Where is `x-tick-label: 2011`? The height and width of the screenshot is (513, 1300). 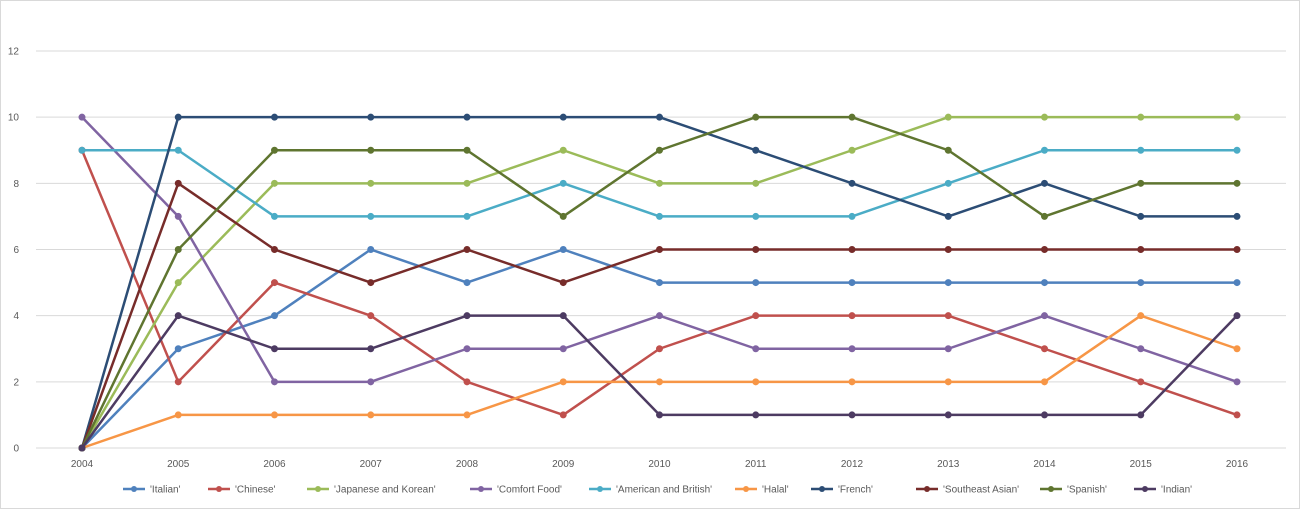 x-tick-label: 2011 is located at coordinates (756, 464).